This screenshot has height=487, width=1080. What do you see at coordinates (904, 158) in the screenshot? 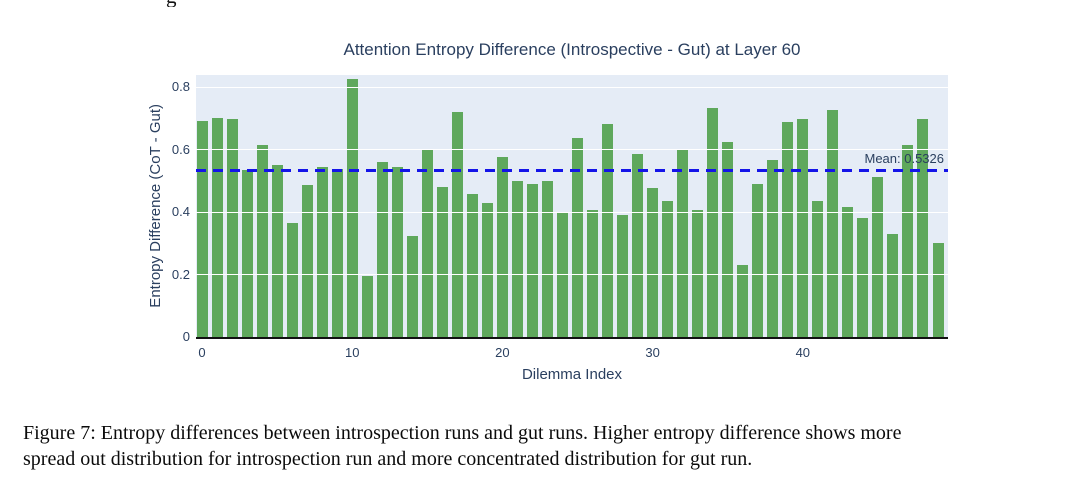
I see `mean-annotation: Mean: 0.5326` at bounding box center [904, 158].